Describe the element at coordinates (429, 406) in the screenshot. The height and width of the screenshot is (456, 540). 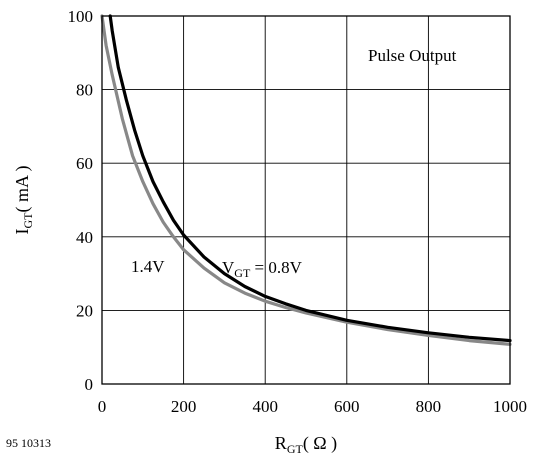
I see `x-tick-label: 800` at that location.